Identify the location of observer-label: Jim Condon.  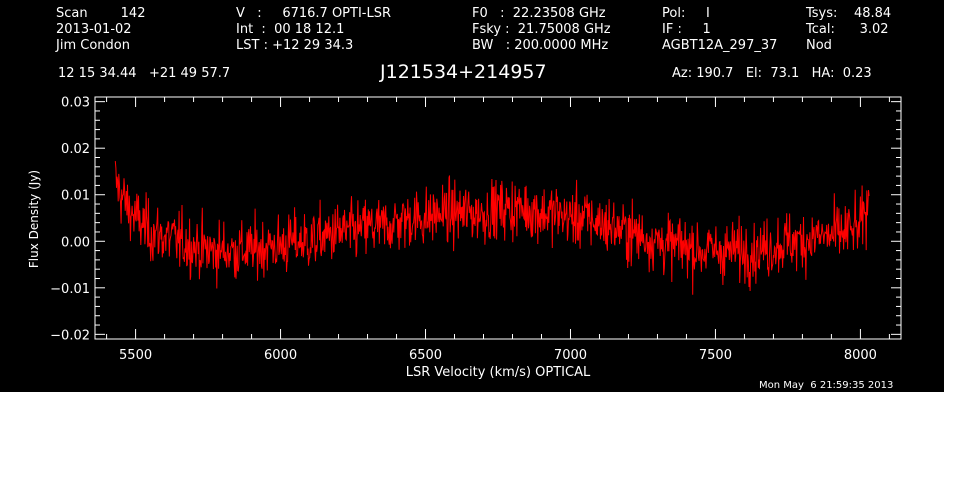
(93, 45).